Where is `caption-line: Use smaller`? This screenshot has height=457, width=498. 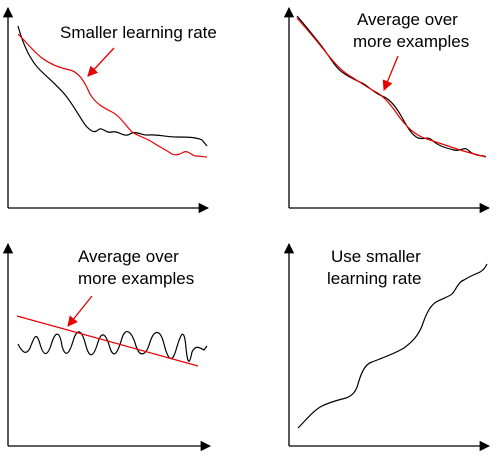
caption-line: Use smaller is located at coordinates (376, 256).